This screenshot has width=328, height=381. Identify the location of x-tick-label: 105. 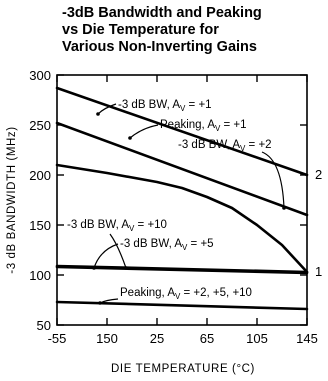
(257, 338).